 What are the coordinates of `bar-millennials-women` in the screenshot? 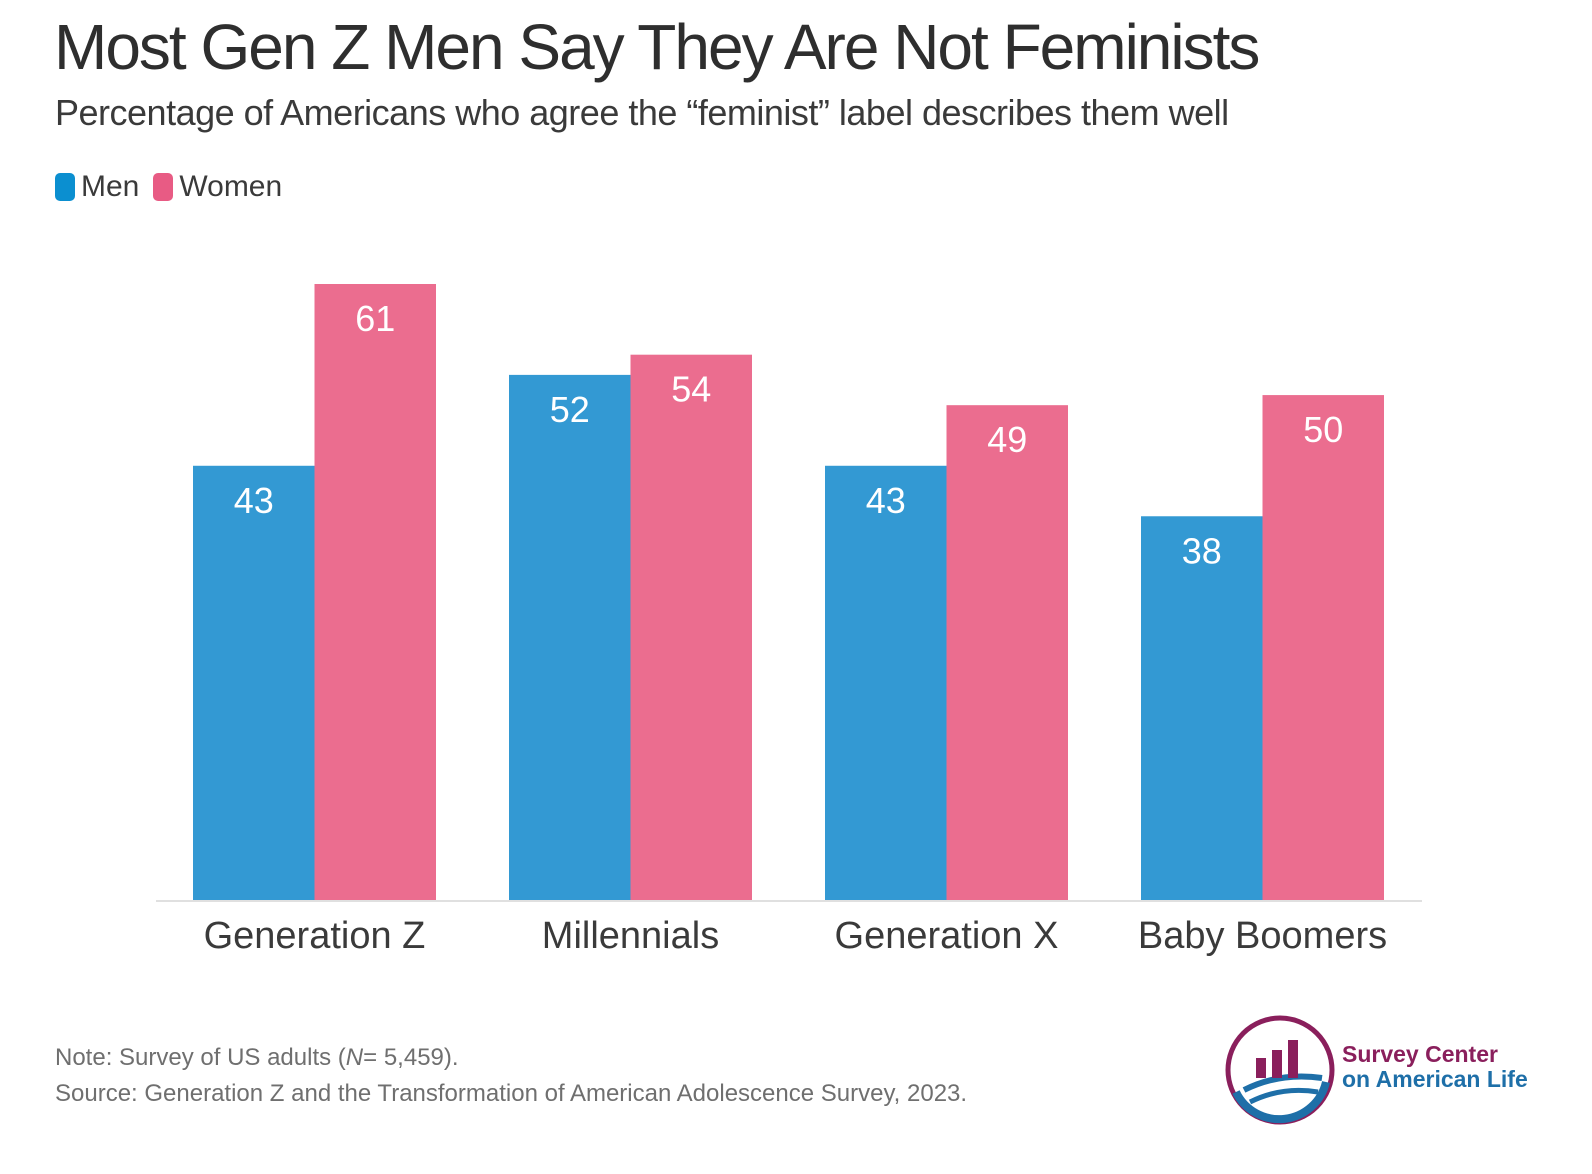 It's located at (691, 627).